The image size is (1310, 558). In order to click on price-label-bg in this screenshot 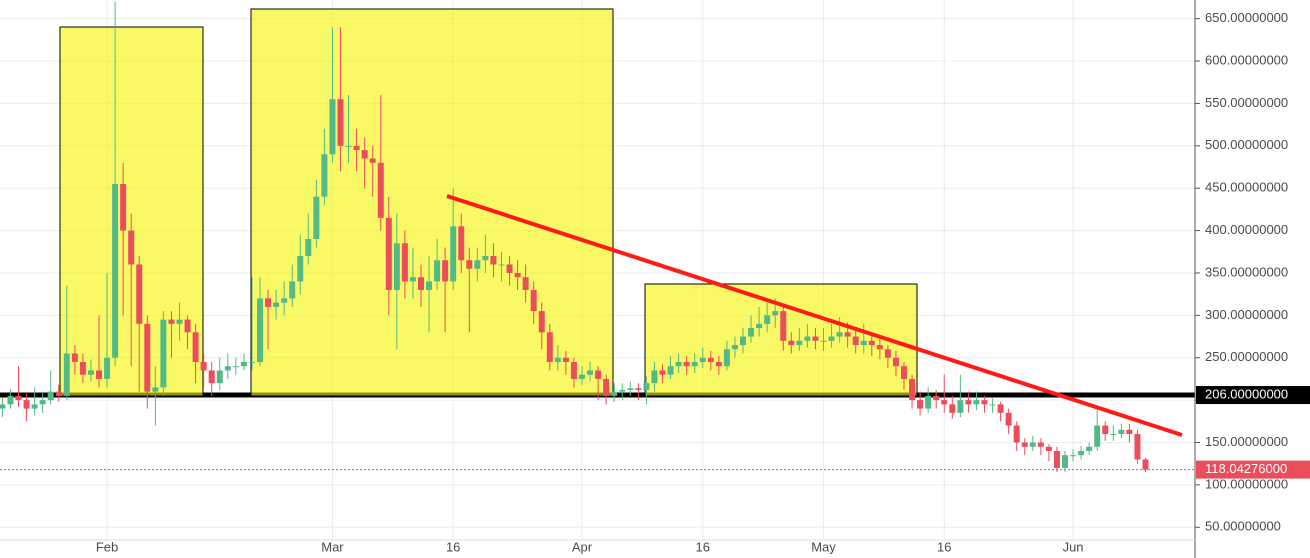, I will do `click(1253, 469)`.